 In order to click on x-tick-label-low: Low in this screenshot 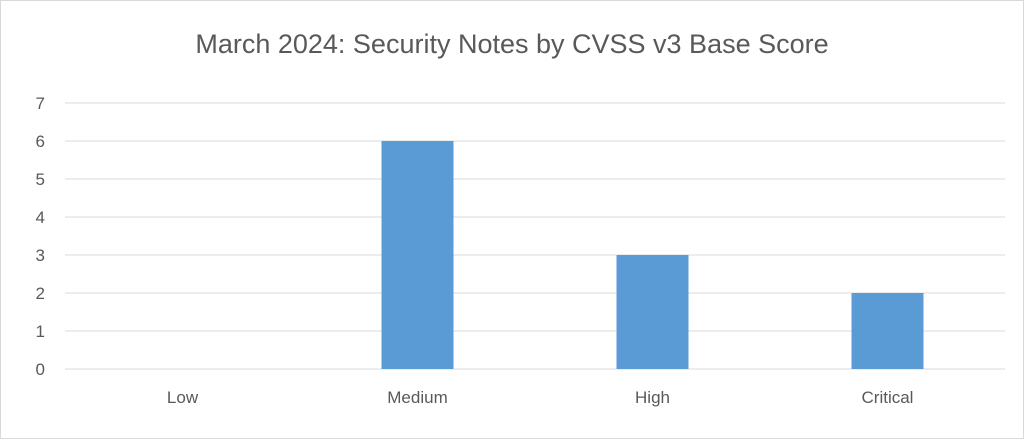, I will do `click(183, 397)`.